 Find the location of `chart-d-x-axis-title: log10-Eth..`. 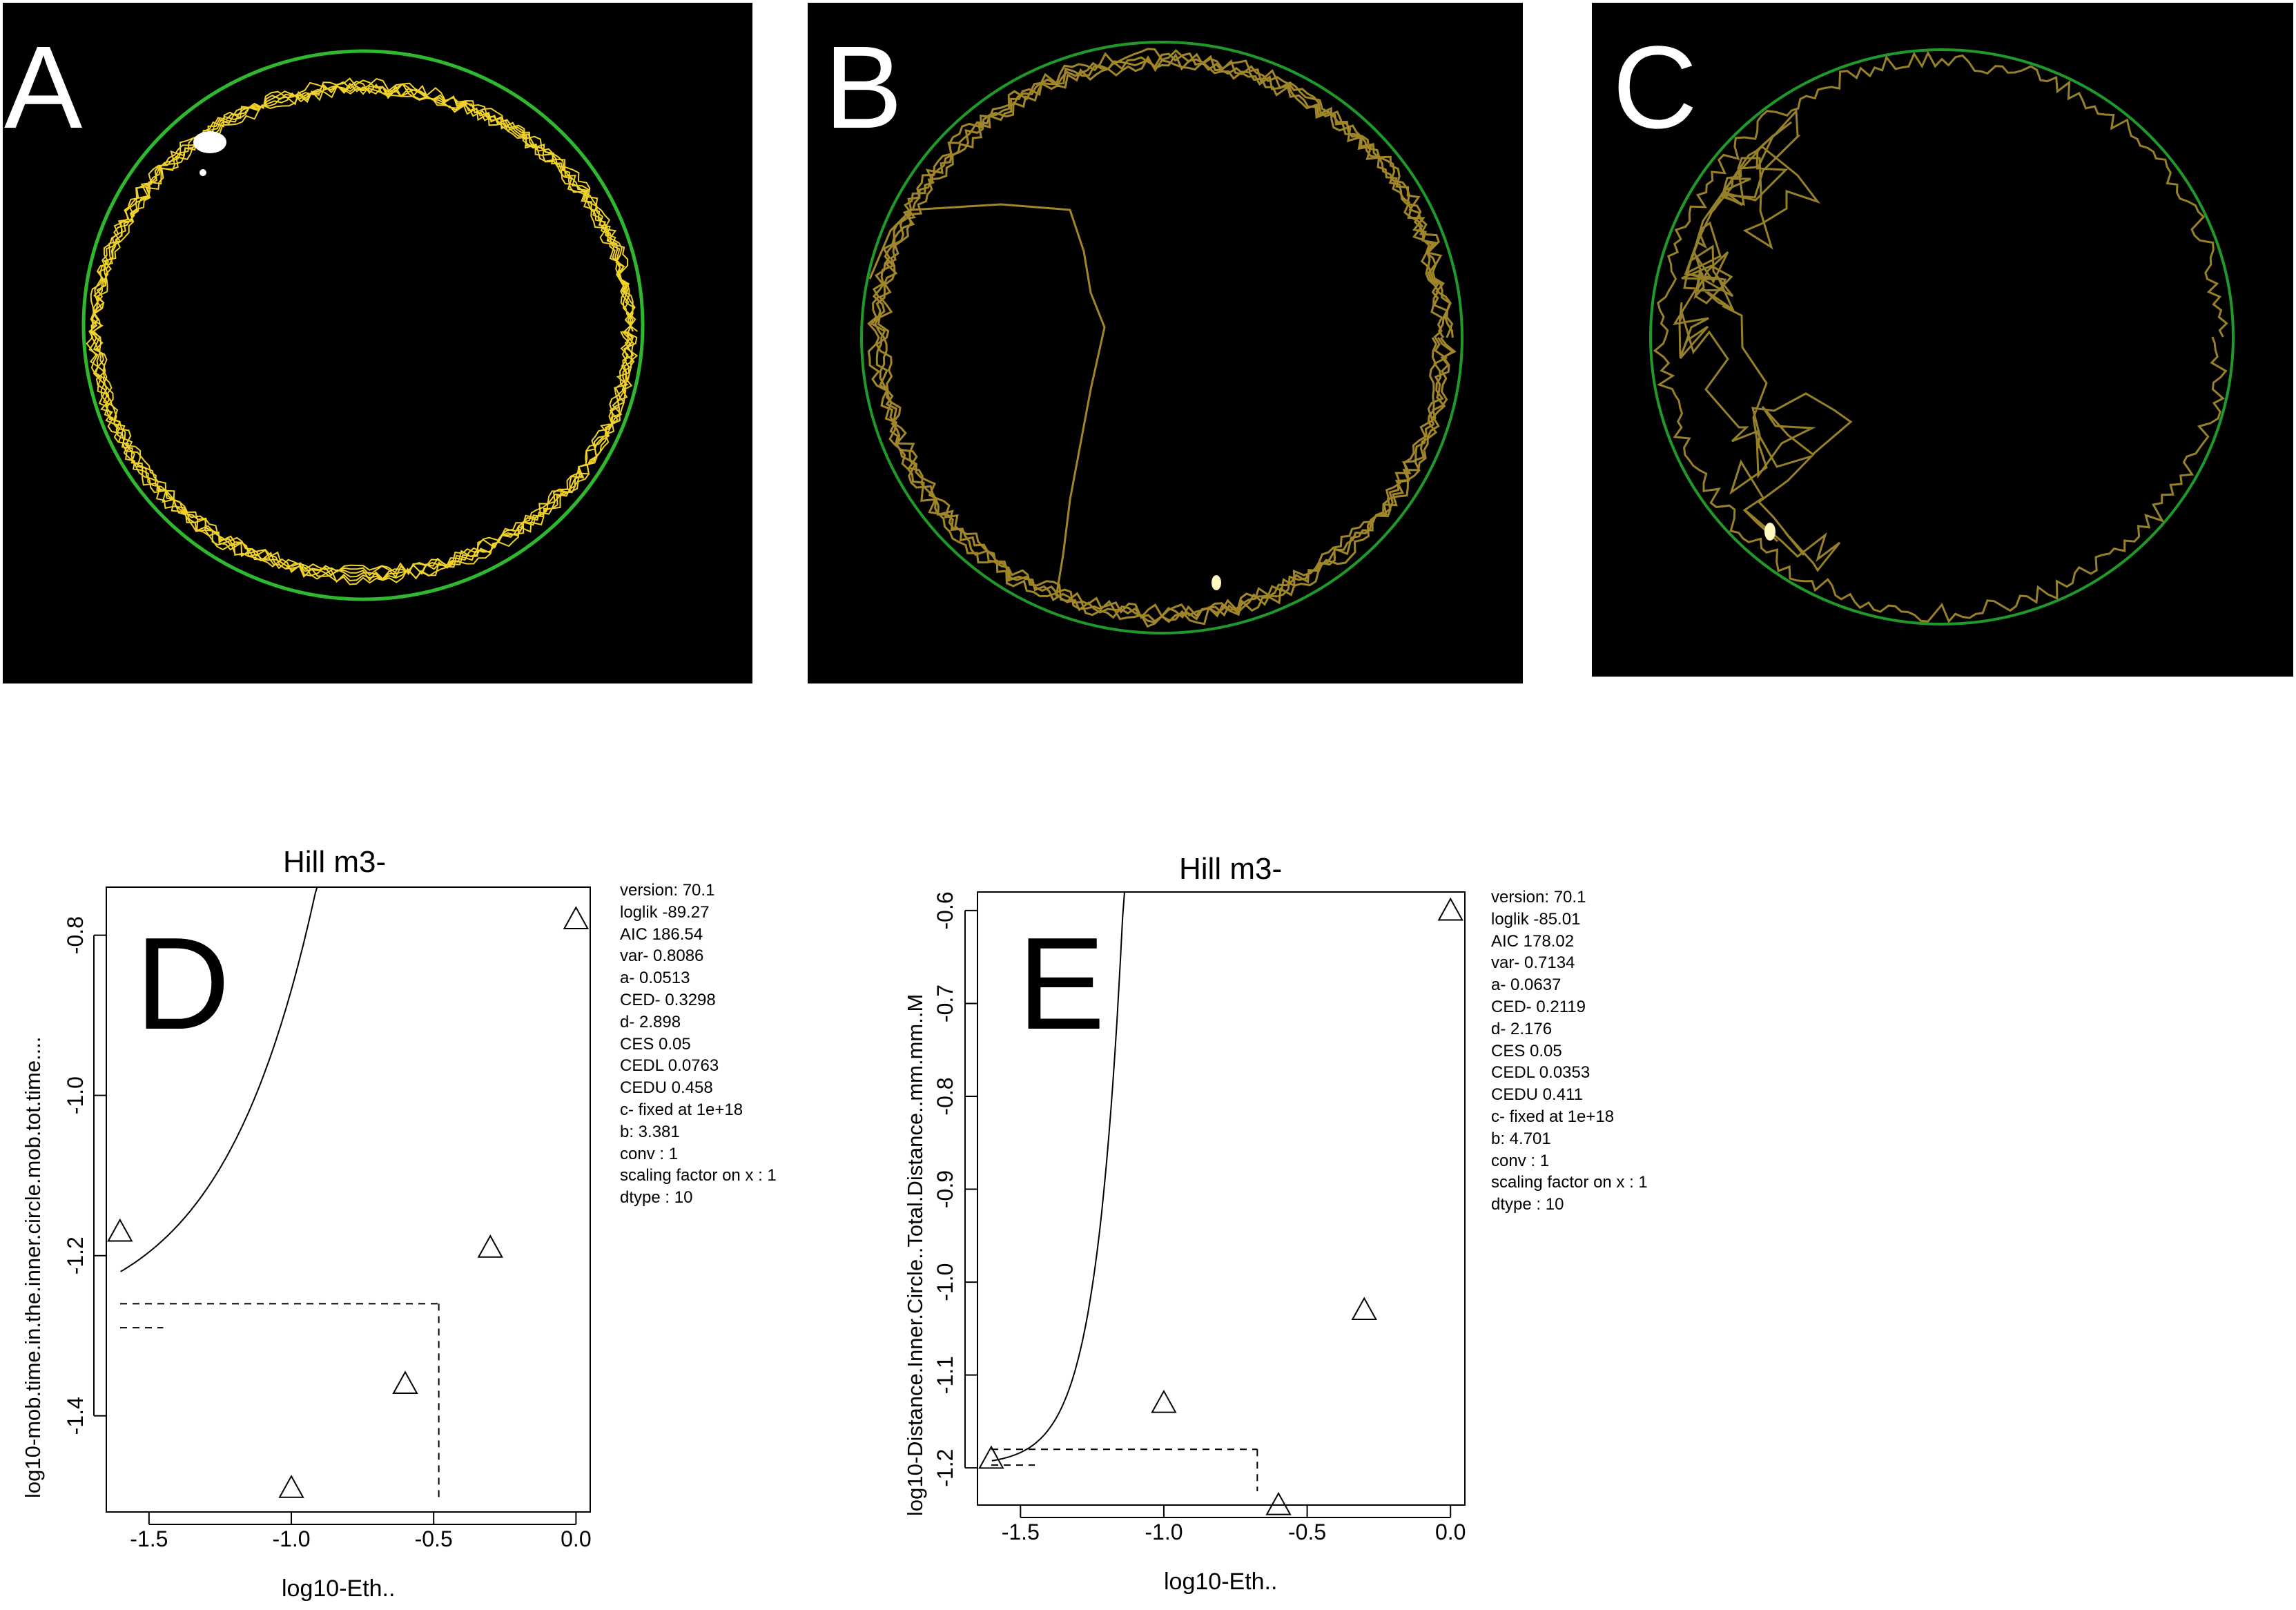

chart-d-x-axis-title: log10-Eth.. is located at coordinates (339, 1588).